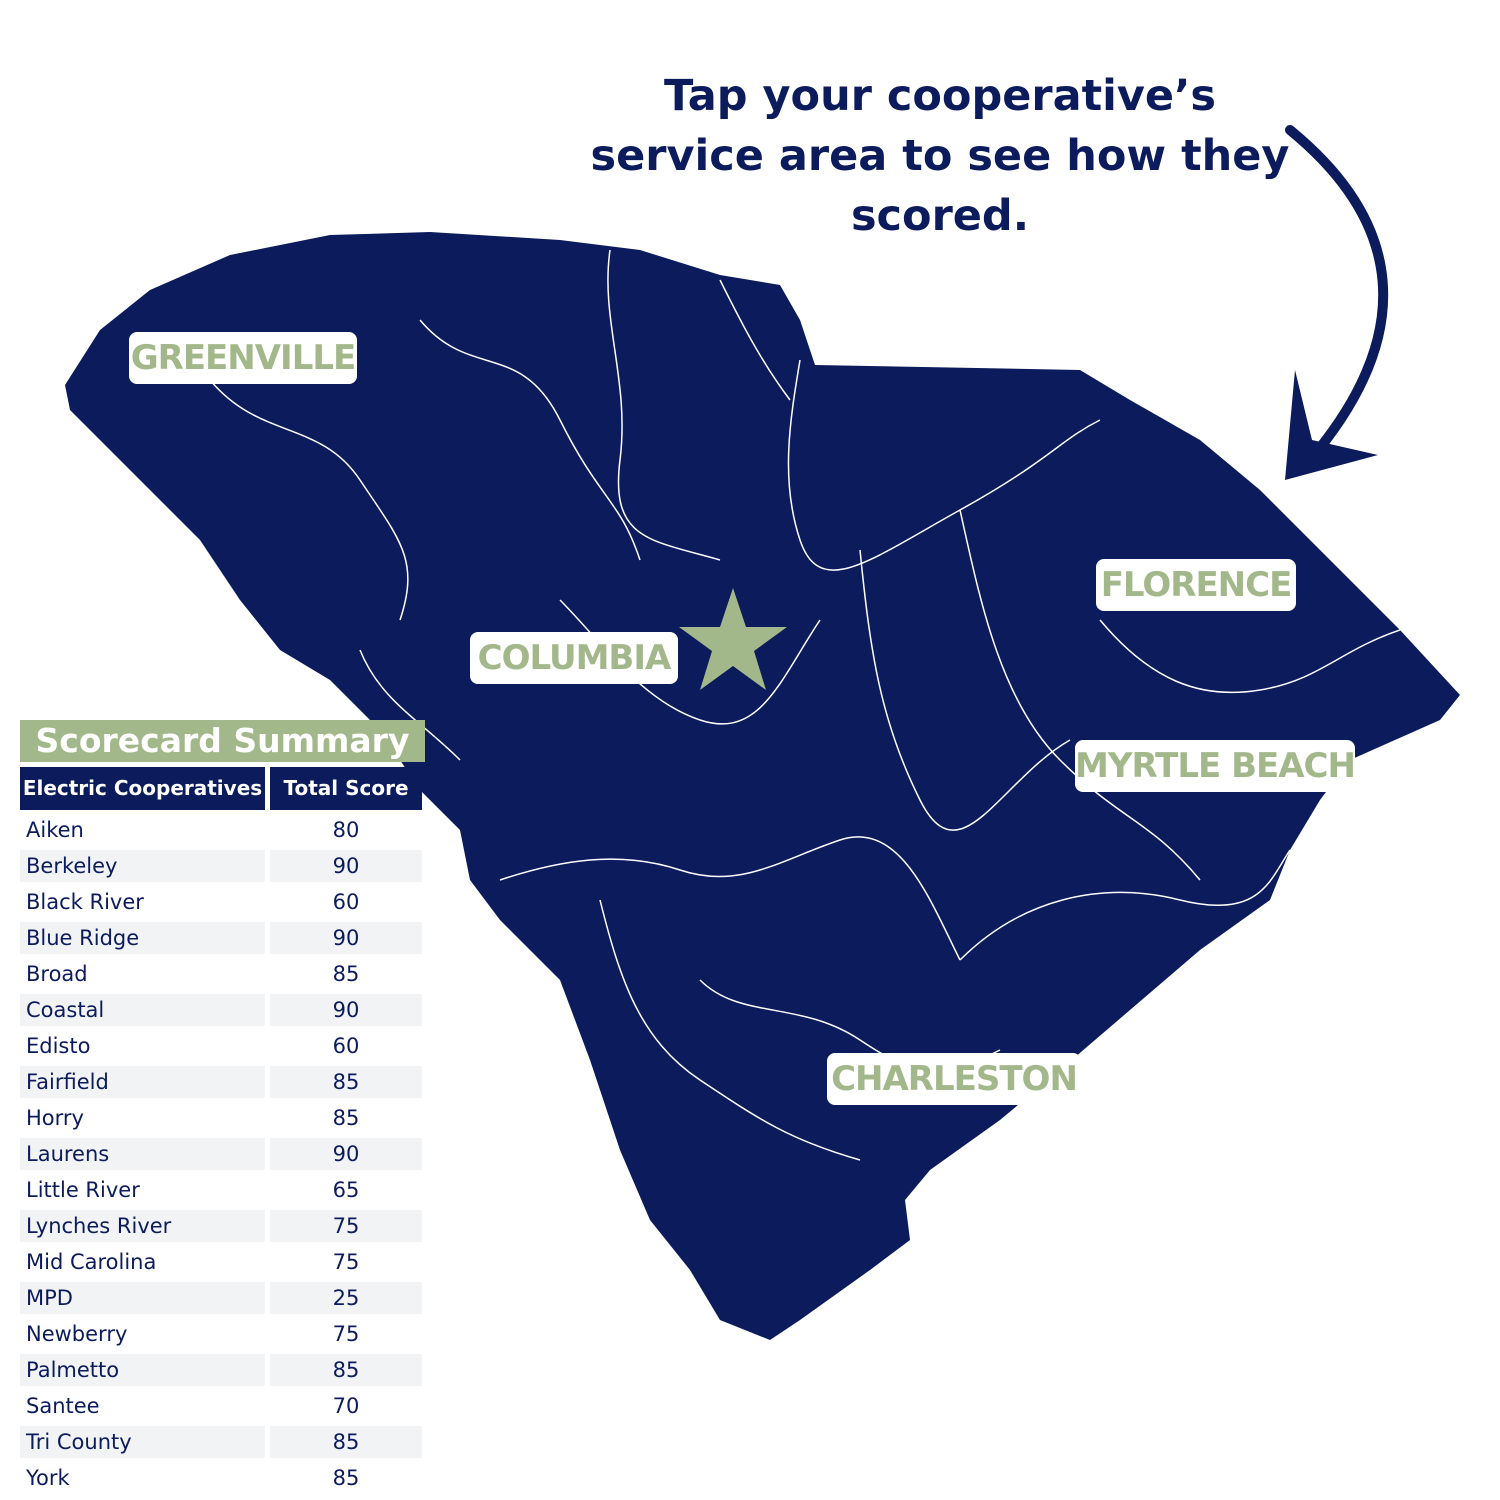 The width and height of the screenshot is (1500, 1500). Describe the element at coordinates (1337, 295) in the screenshot. I see `arrow` at that location.